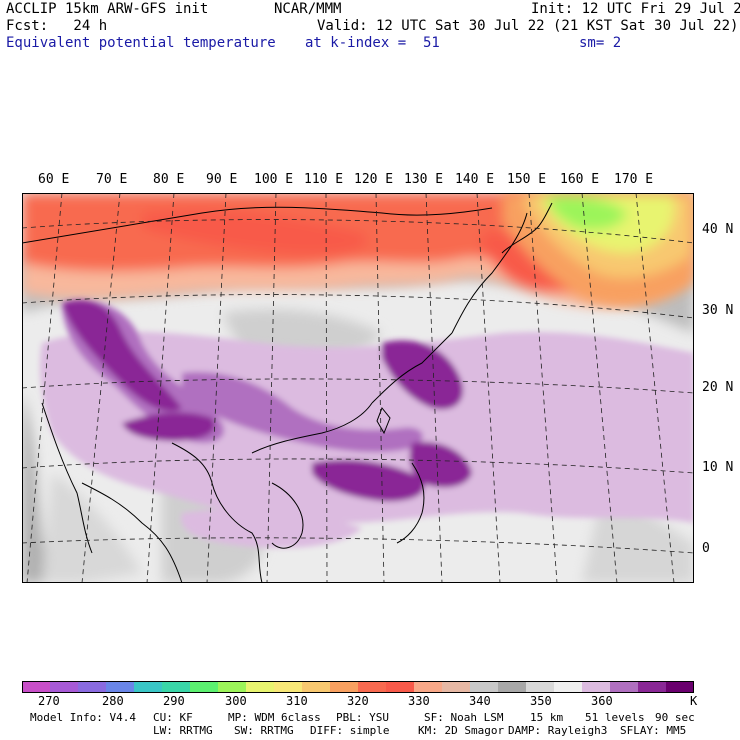 The image size is (740, 740). Describe the element at coordinates (83, 717) in the screenshot. I see `footer-model-info: Model Info: V4.4` at that location.